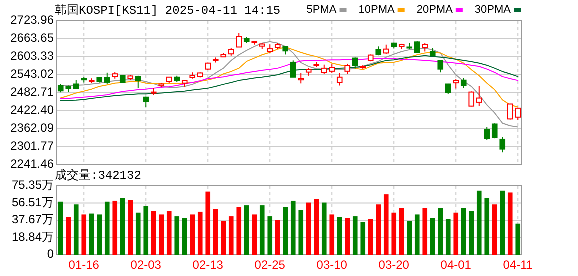 The height and width of the screenshot is (276, 578). What do you see at coordinates (33, 237) in the screenshot?
I see `y-tick-label: 18.84万` at bounding box center [33, 237].